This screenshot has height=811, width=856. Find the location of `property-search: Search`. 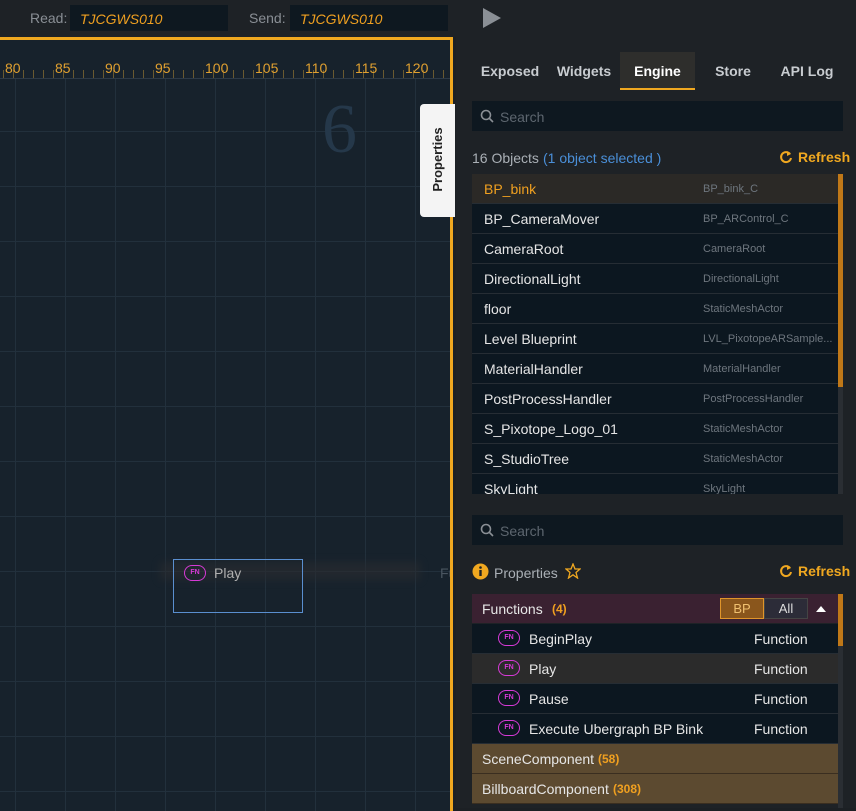

property-search: Search is located at coordinates (657, 530).